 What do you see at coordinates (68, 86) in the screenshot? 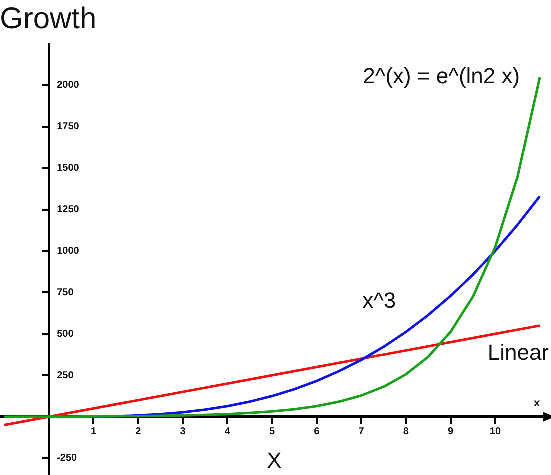
I see `y-tick-label: 2000` at bounding box center [68, 86].